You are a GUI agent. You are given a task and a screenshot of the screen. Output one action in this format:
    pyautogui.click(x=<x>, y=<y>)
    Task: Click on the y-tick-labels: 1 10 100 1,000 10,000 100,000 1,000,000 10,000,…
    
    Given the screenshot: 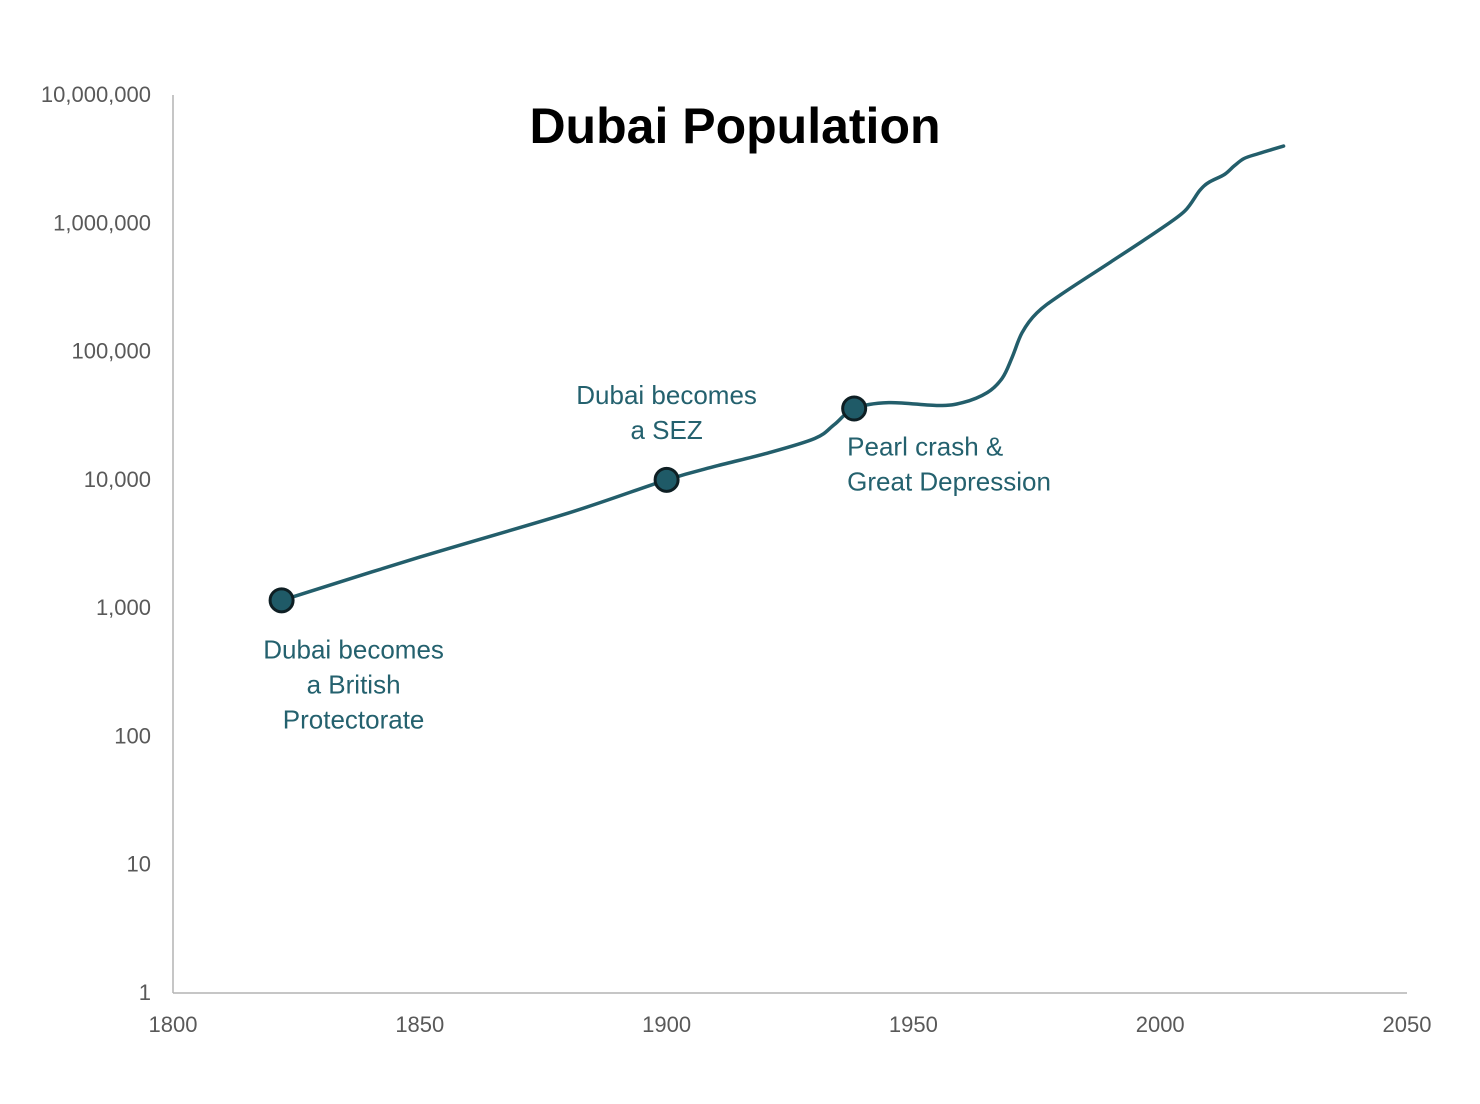 What is the action you would take?
    pyautogui.click(x=96, y=543)
    